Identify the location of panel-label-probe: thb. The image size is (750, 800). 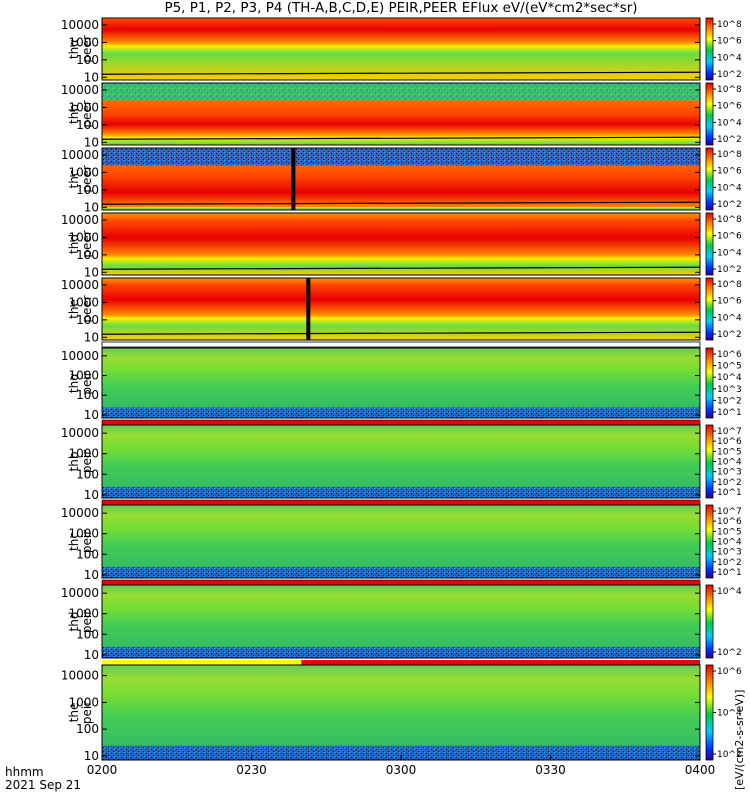
(74, 462).